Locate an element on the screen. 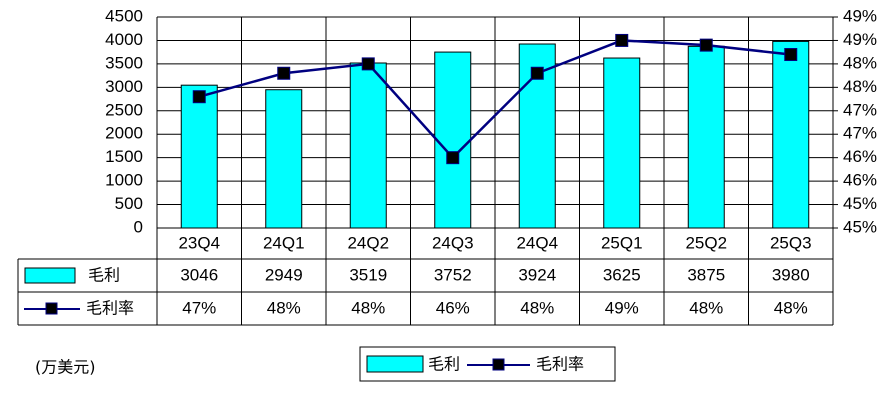  y-tick-label: 1500 is located at coordinates (124, 156).